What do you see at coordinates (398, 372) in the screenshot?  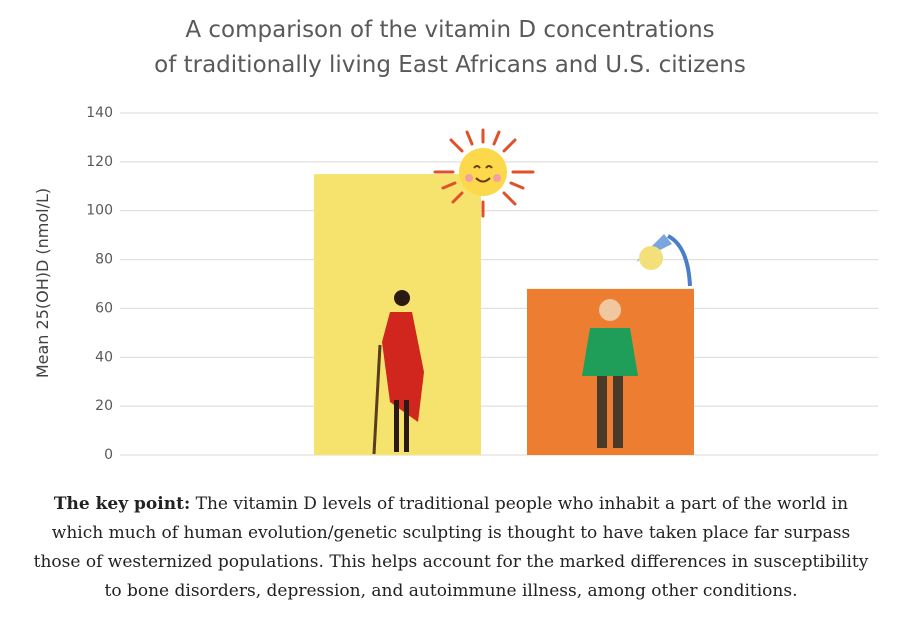 I see `man-illustration` at bounding box center [398, 372].